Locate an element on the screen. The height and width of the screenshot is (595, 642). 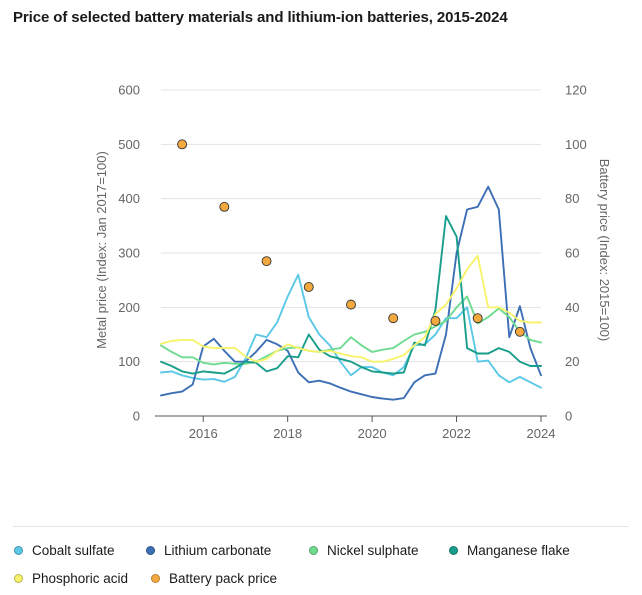
legend-label: Nickel sulphate is located at coordinates (373, 550).